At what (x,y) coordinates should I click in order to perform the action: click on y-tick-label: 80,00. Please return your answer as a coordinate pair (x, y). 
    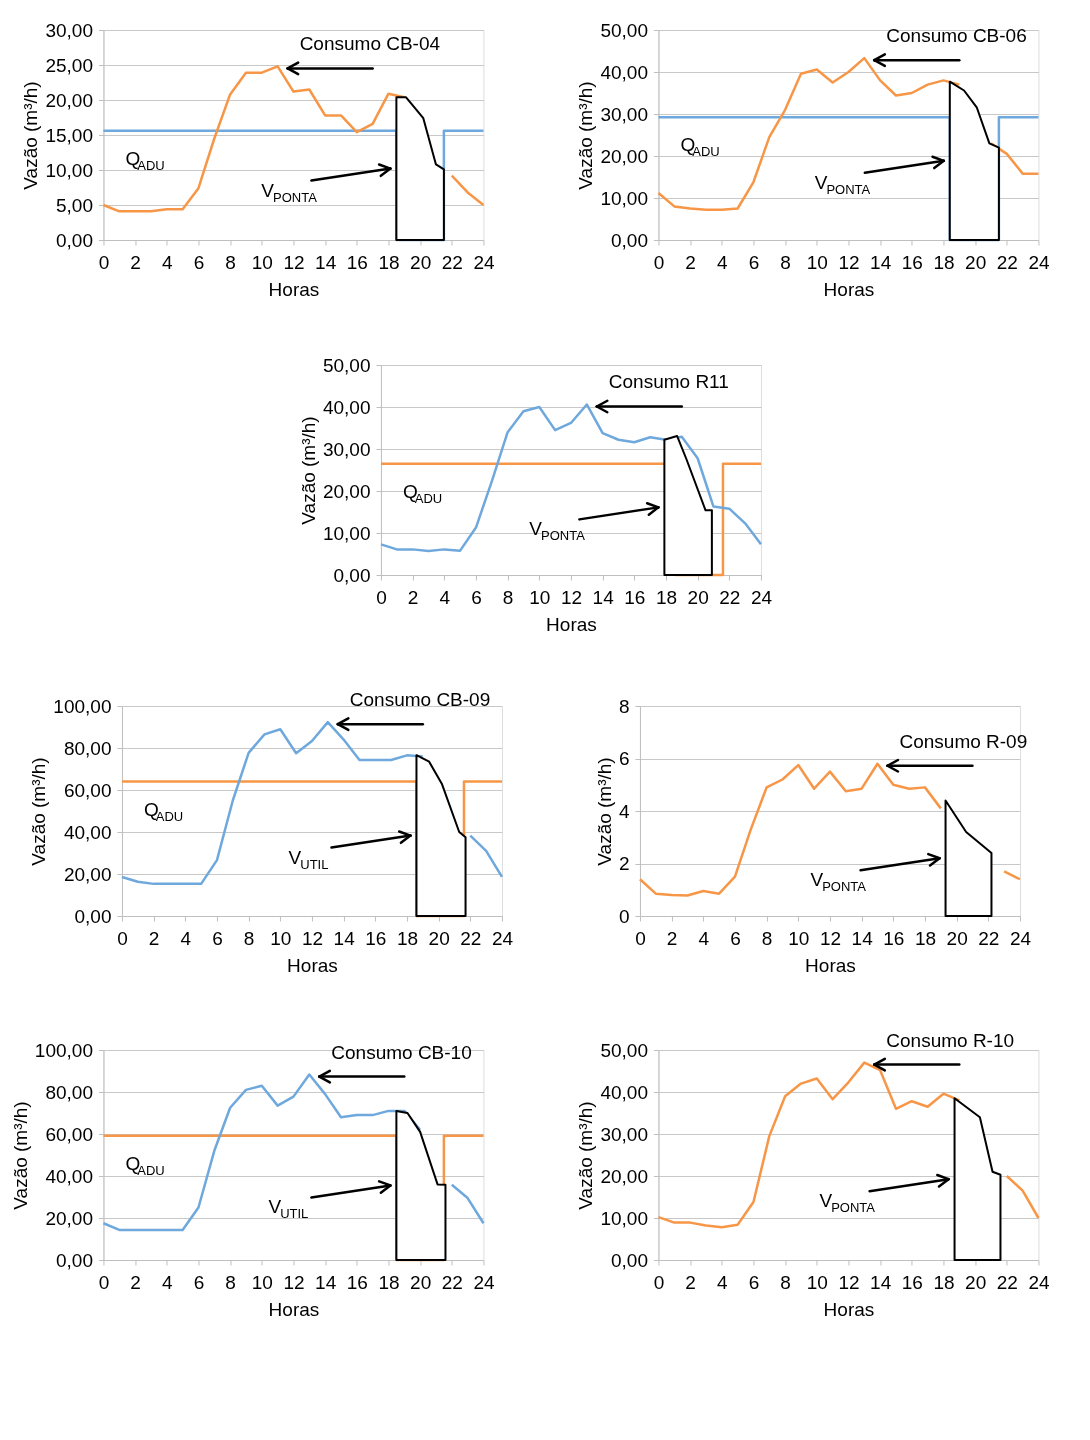
    Looking at the image, I should click on (69, 1092).